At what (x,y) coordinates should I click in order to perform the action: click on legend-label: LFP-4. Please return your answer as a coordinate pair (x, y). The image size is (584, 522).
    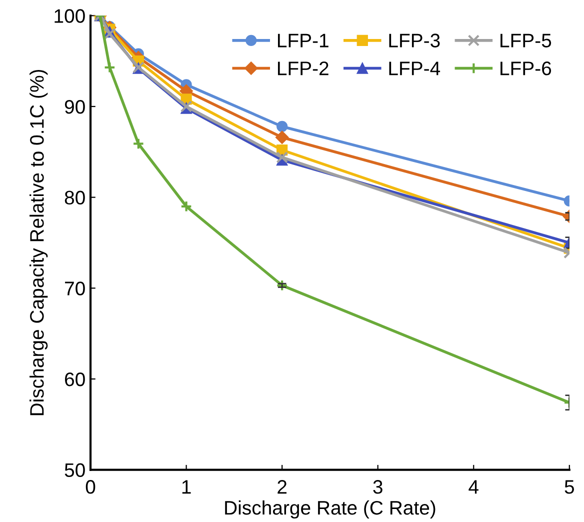
    Looking at the image, I should click on (414, 69).